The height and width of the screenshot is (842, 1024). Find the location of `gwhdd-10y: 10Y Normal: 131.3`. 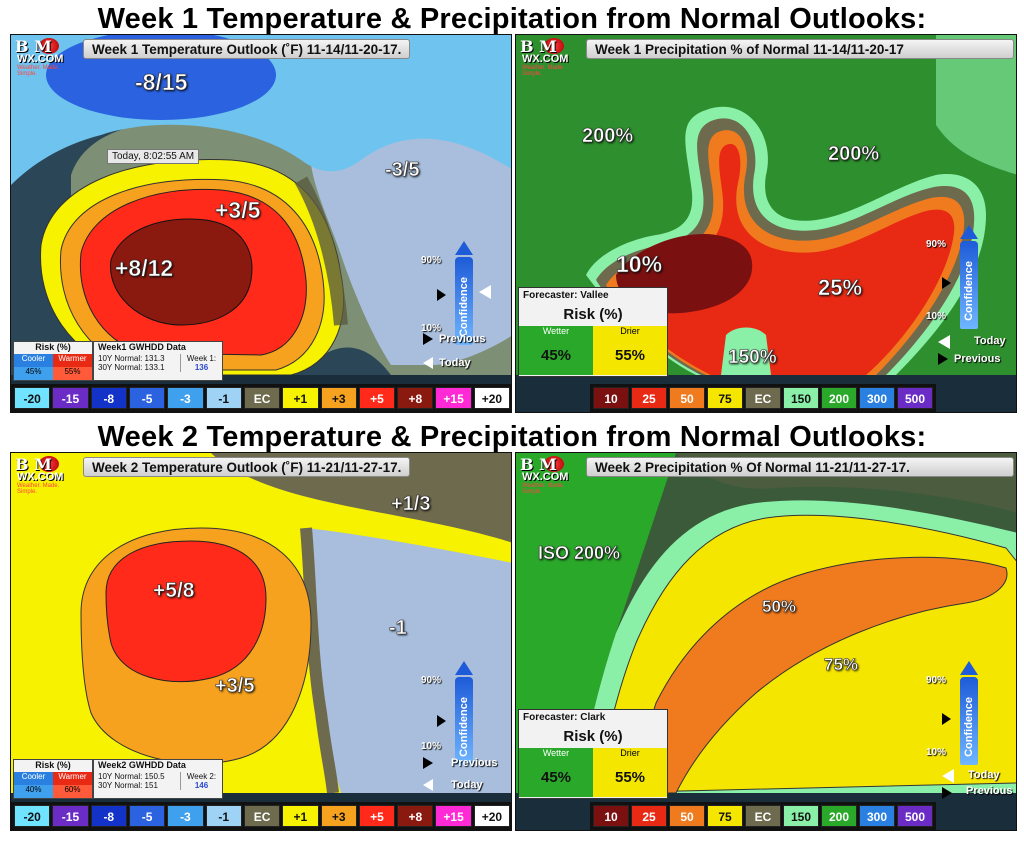

gwhdd-10y: 10Y Normal: 131.3 is located at coordinates (131, 358).